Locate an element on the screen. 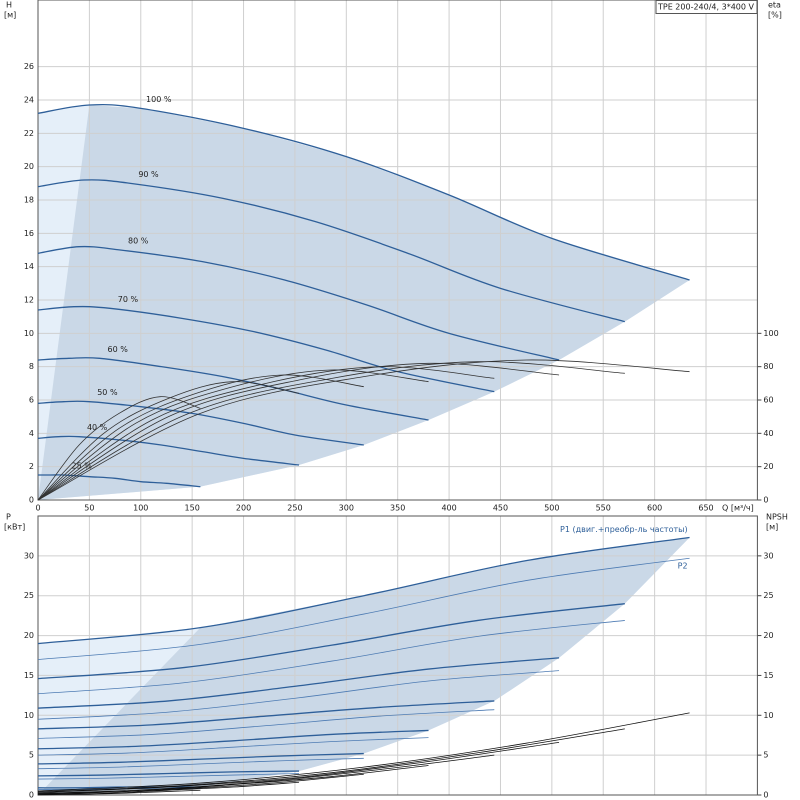  y-tick-label: 4 is located at coordinates (31, 433).